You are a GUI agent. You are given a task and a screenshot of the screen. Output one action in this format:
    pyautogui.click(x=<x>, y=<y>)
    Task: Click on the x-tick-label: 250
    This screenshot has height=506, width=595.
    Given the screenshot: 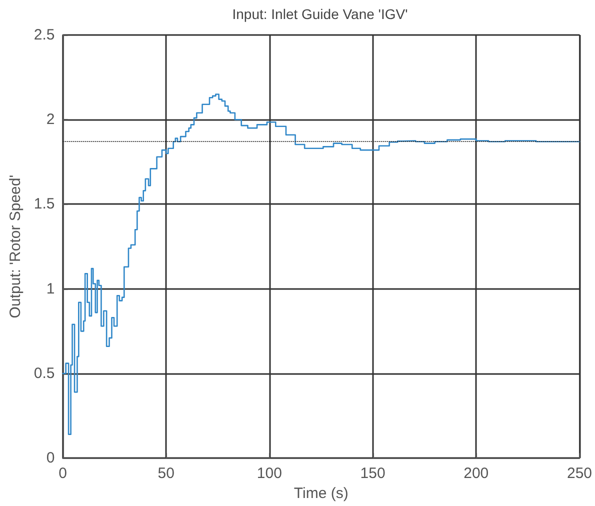 What is the action you would take?
    pyautogui.click(x=579, y=473)
    